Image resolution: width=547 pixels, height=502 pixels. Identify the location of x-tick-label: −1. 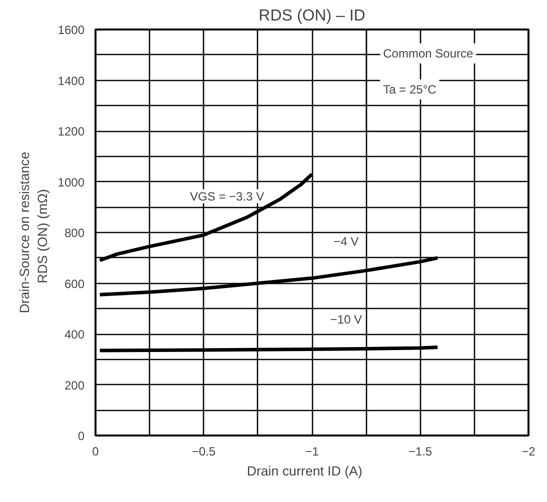
(312, 451).